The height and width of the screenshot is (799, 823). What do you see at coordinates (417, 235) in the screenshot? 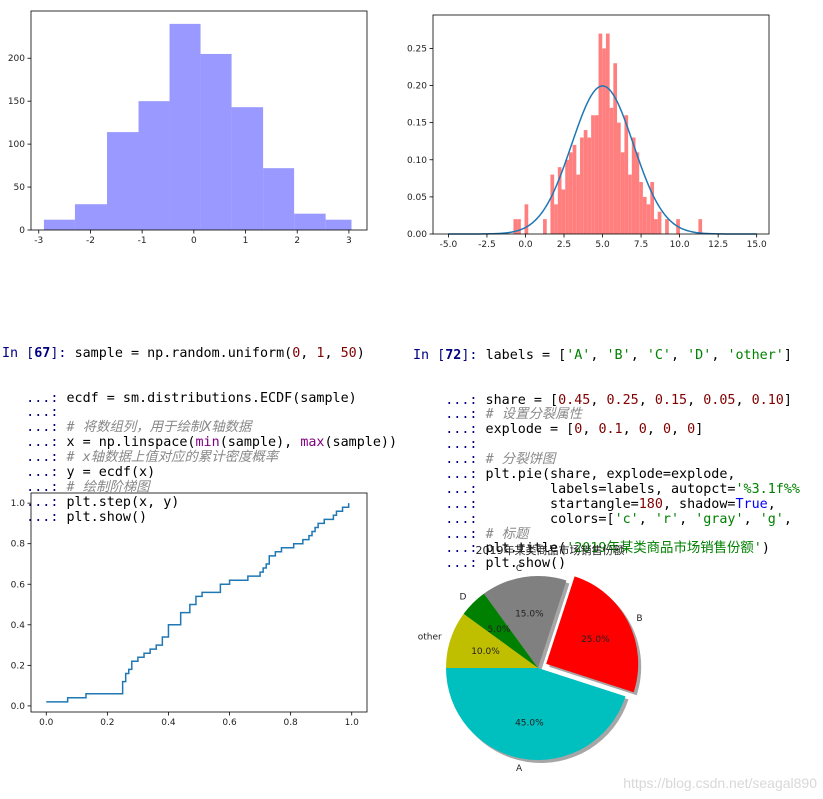
I see `y-tick-label: 0.00` at bounding box center [417, 235].